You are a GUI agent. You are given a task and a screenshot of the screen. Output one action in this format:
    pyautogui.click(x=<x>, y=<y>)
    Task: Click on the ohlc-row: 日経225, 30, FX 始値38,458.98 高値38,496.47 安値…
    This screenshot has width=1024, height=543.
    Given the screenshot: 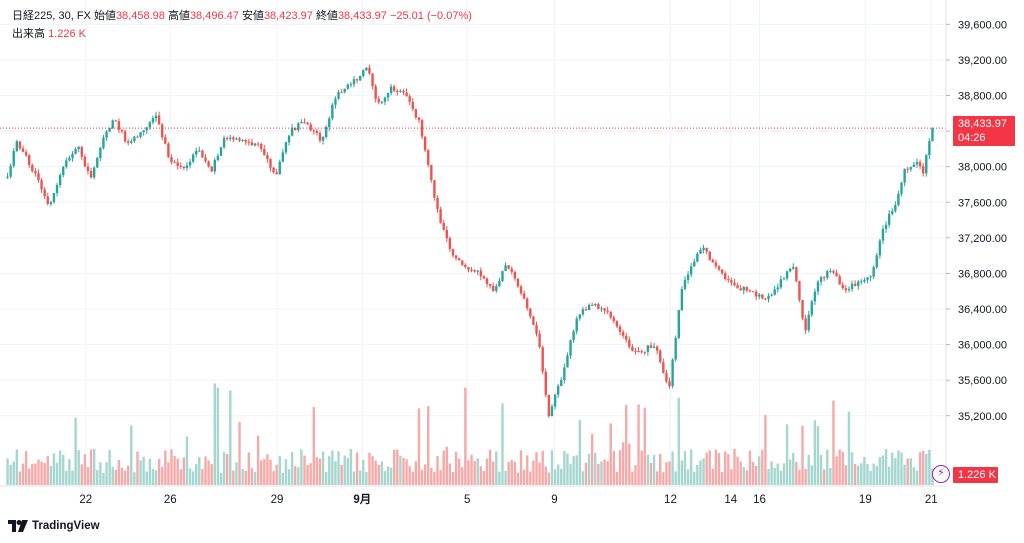 What is the action you would take?
    pyautogui.click(x=242, y=16)
    